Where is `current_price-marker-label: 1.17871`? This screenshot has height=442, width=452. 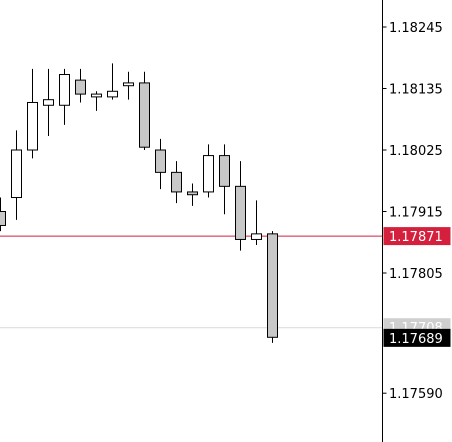
current_price-marker-label: 1.17871 is located at coordinates (416, 237).